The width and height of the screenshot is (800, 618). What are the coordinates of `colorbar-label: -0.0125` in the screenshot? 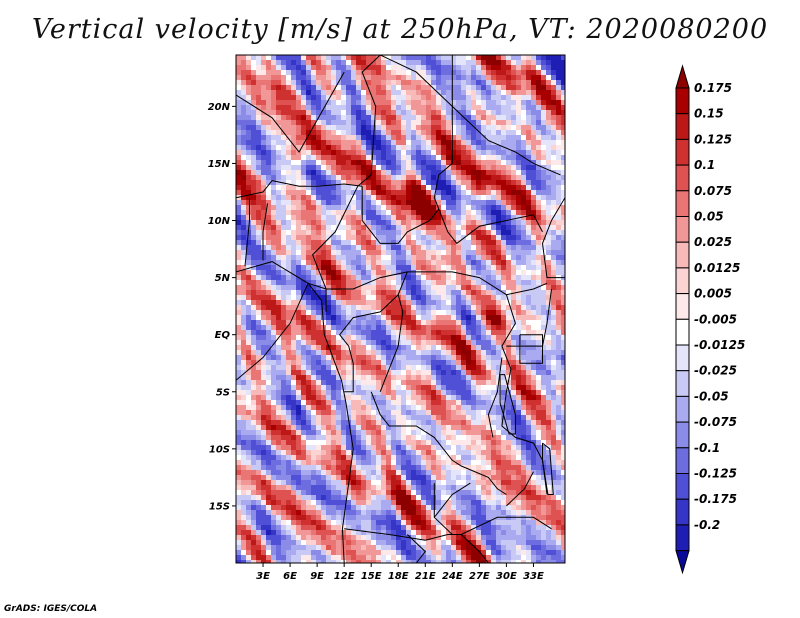 It's located at (719, 345).